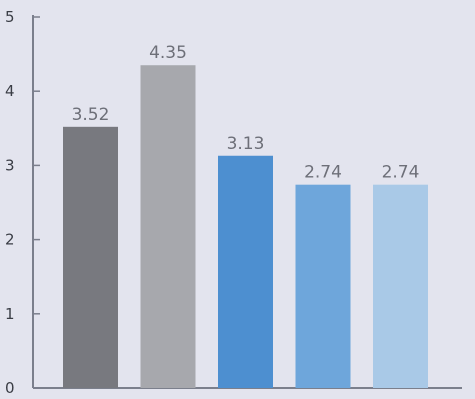 The image size is (475, 399). Describe the element at coordinates (10, 388) in the screenshot. I see `y-tick-label: 0` at that location.